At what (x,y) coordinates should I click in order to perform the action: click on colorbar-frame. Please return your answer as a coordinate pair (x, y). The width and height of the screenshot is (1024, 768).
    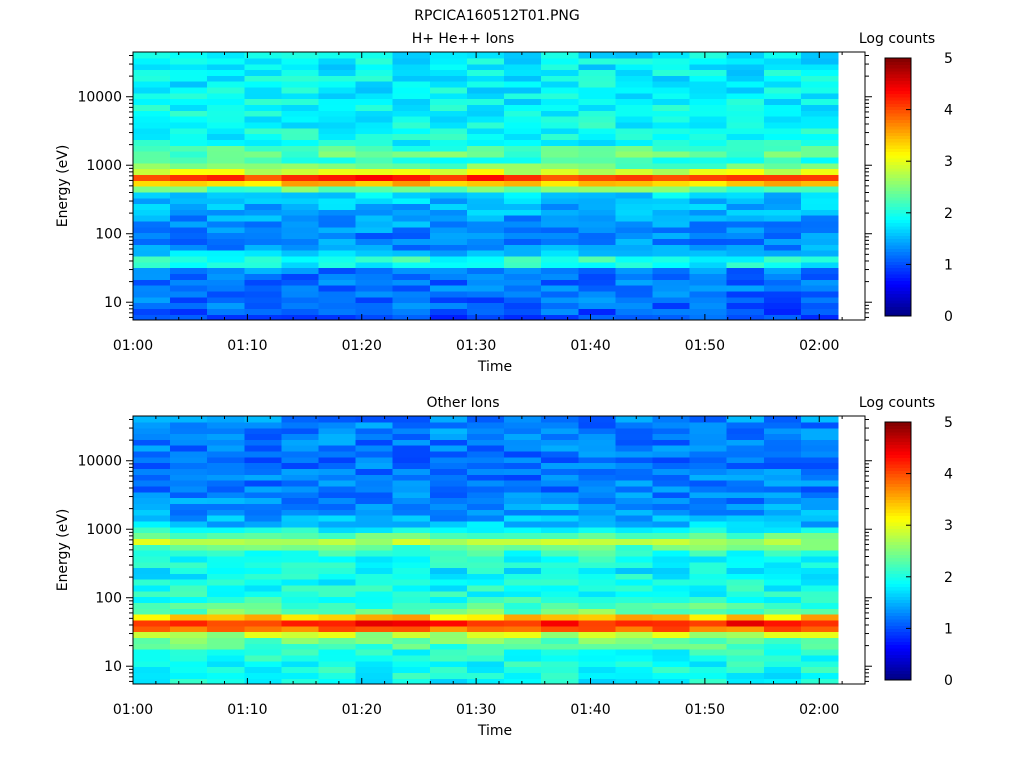
    Looking at the image, I should click on (898, 551).